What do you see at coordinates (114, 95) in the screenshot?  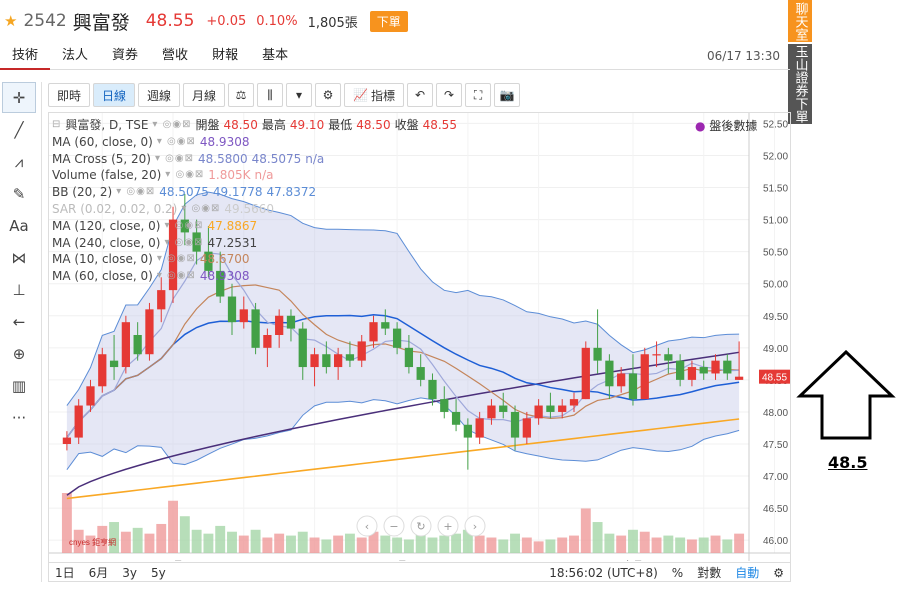 I see `daily-button: 日線` at bounding box center [114, 95].